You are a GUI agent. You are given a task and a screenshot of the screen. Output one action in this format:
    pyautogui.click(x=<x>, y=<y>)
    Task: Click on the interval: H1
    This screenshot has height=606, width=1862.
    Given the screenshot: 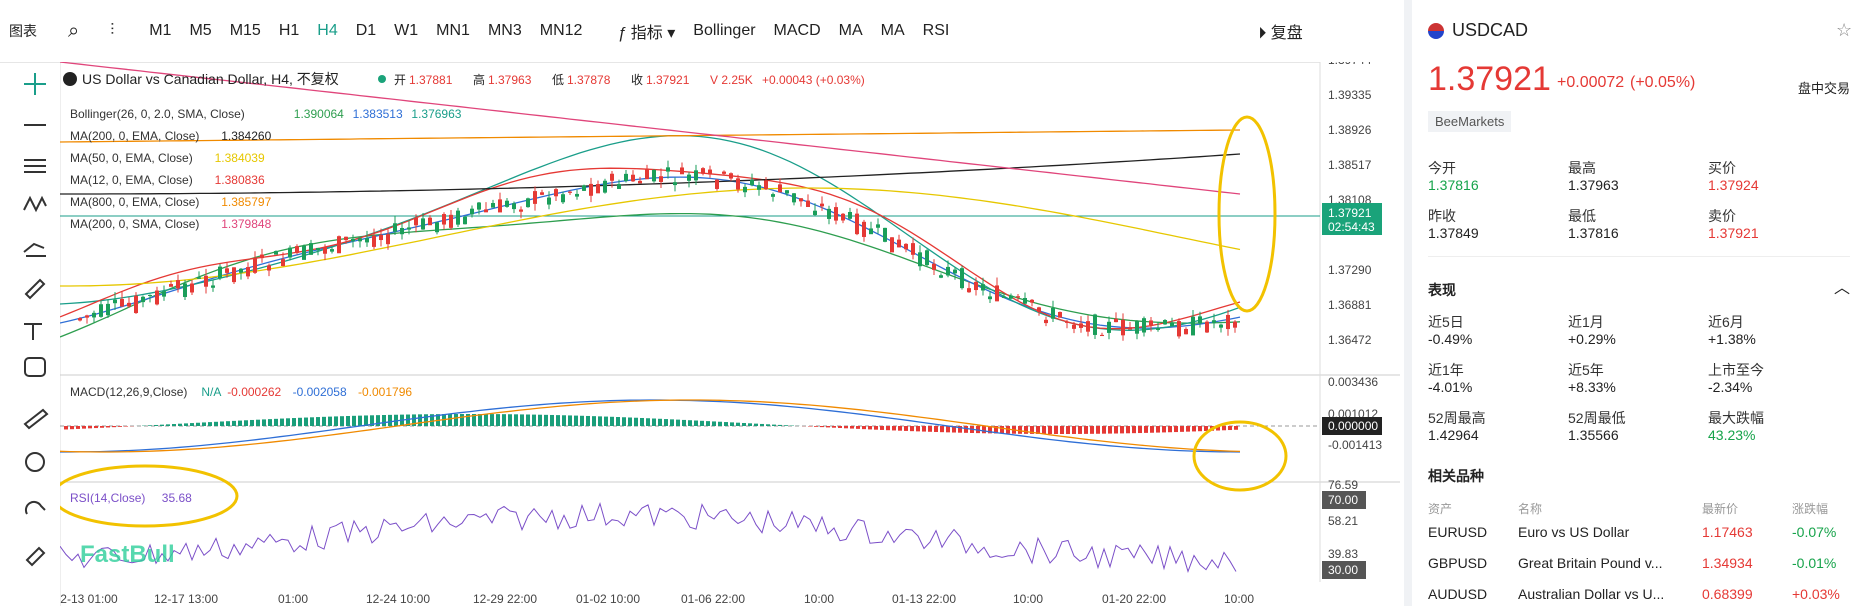 What is the action you would take?
    pyautogui.click(x=289, y=30)
    